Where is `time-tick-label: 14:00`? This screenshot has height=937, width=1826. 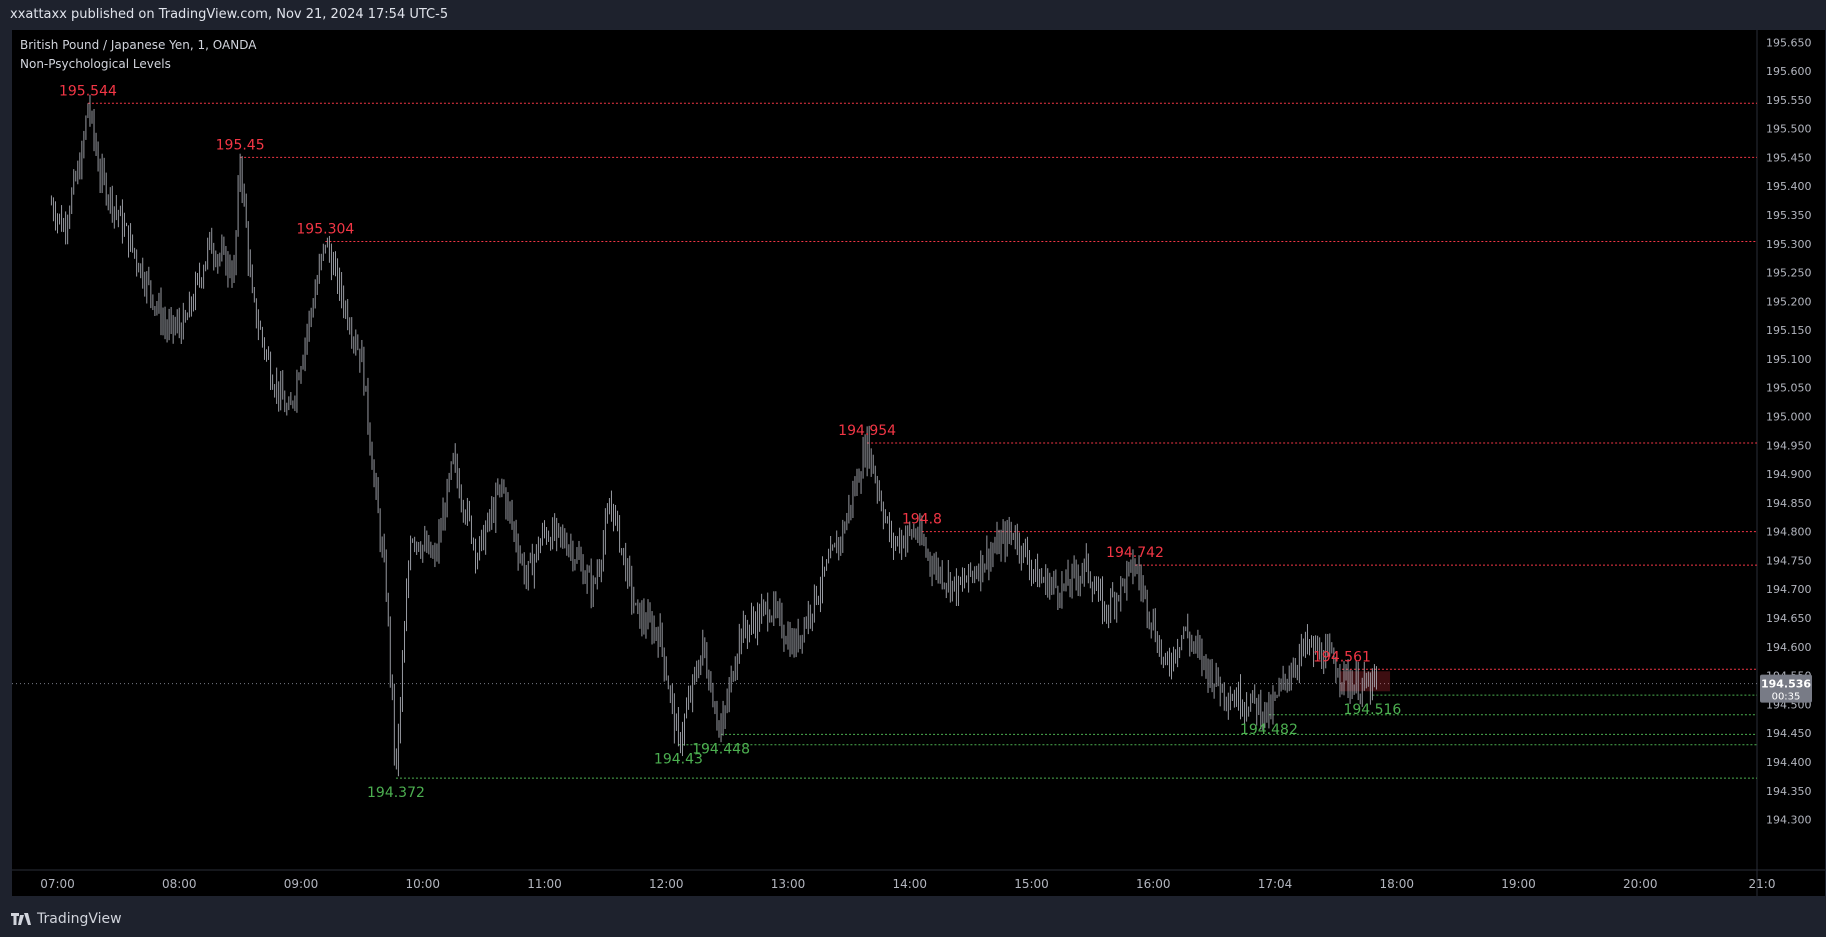 time-tick-label: 14:00 is located at coordinates (909, 884).